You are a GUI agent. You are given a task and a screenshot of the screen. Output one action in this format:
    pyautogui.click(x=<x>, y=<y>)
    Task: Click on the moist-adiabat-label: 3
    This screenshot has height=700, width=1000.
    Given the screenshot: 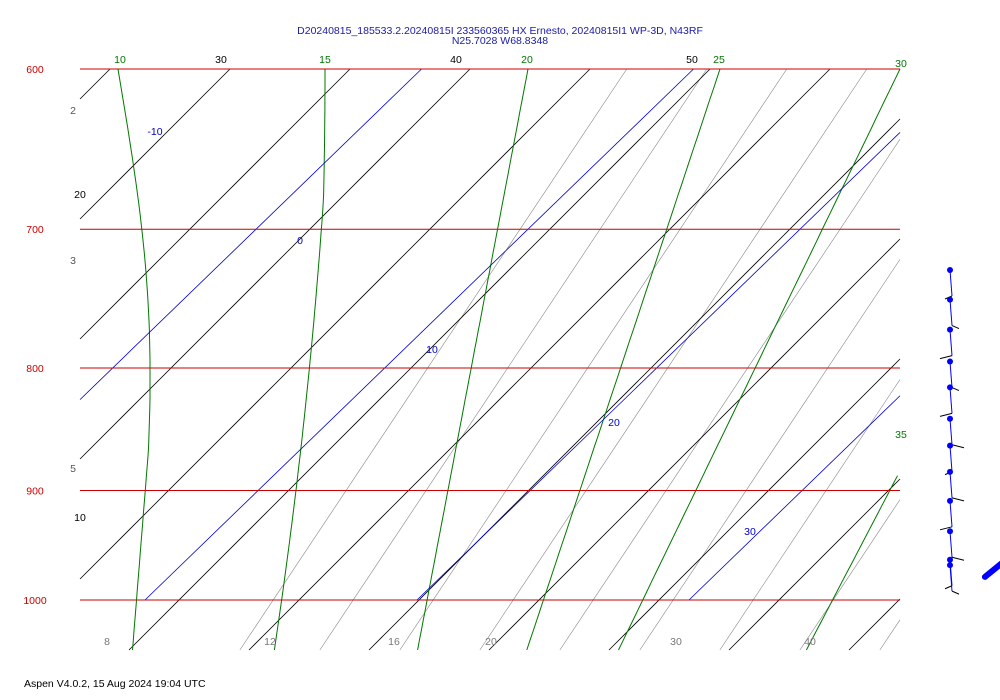 What is the action you would take?
    pyautogui.click(x=73, y=261)
    